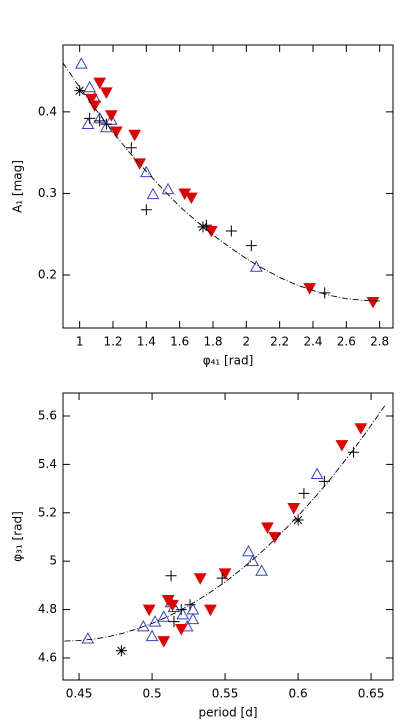 This screenshot has height=725, width=414. Describe the element at coordinates (228, 361) in the screenshot. I see `x-axis-label: φ₄₁ [rad]` at that location.